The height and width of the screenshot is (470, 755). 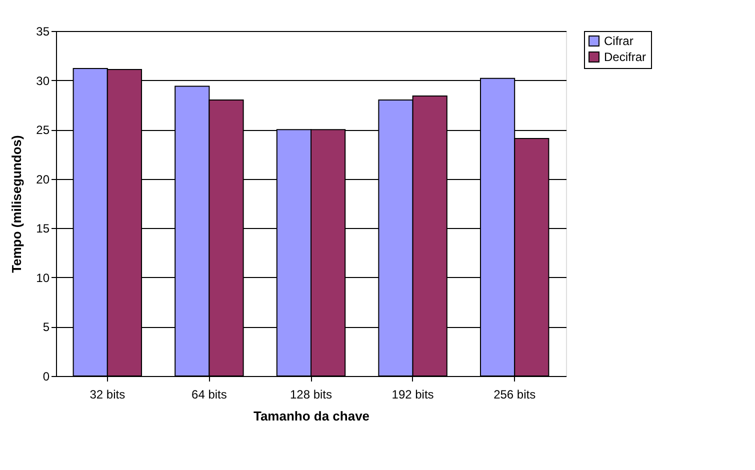 I want to click on legend-label: Decifrar, so click(x=625, y=57).